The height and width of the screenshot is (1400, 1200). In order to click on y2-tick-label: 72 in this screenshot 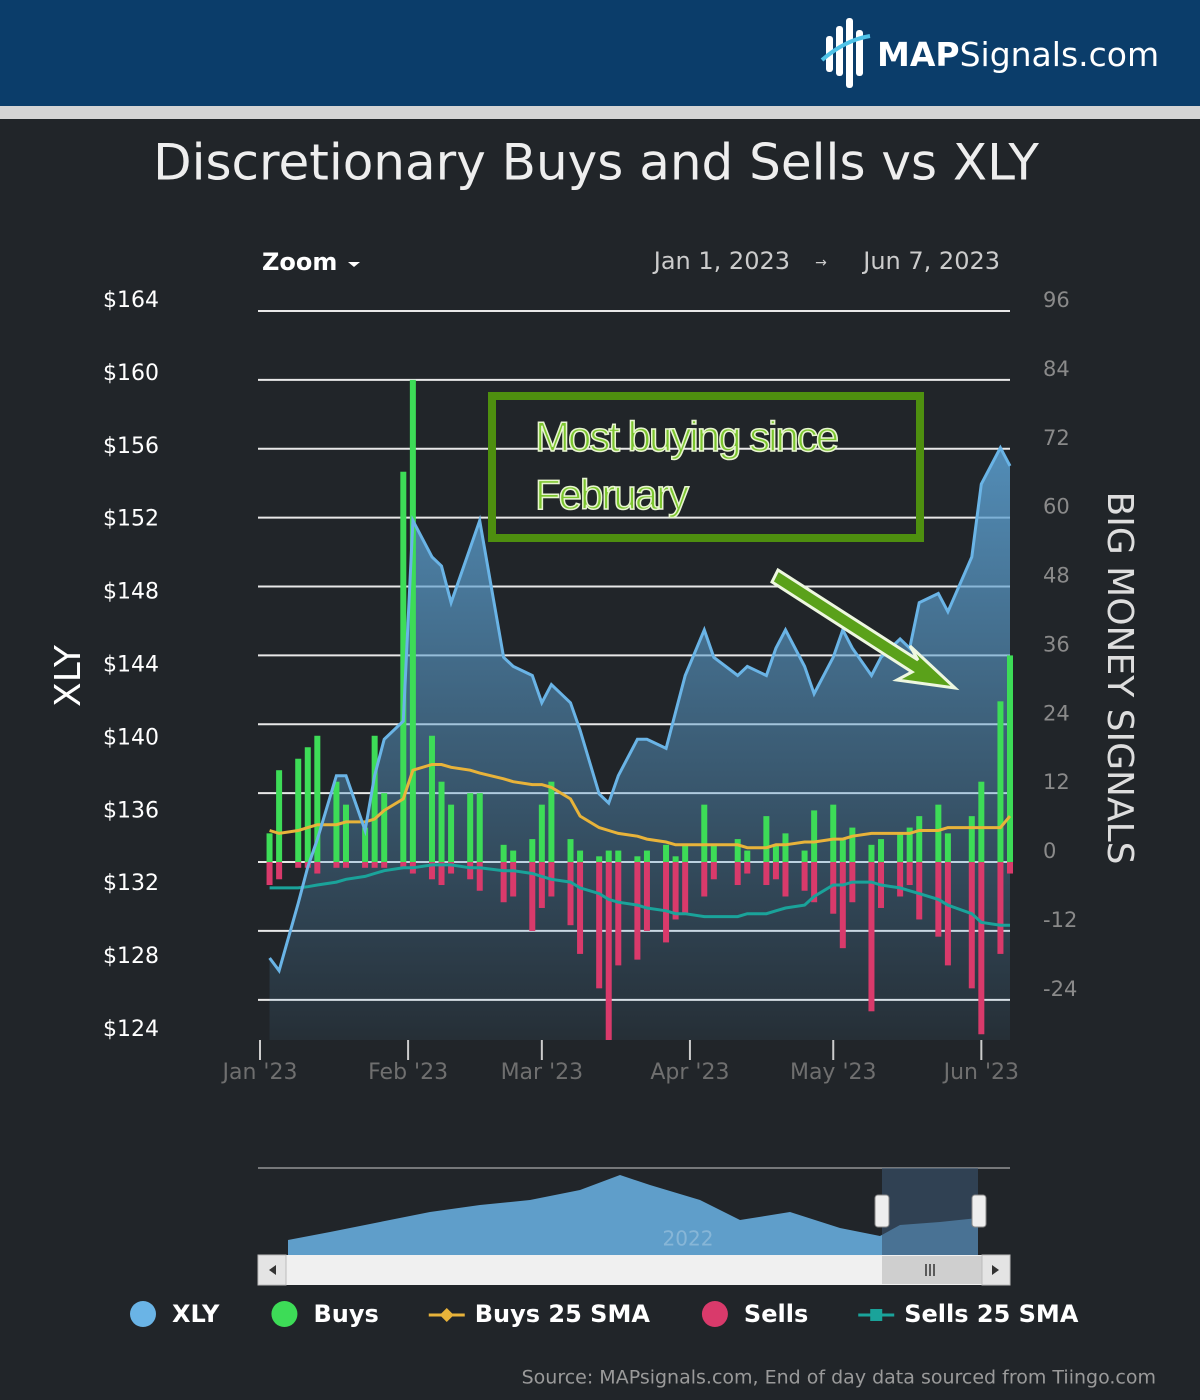, I will do `click(1056, 438)`.